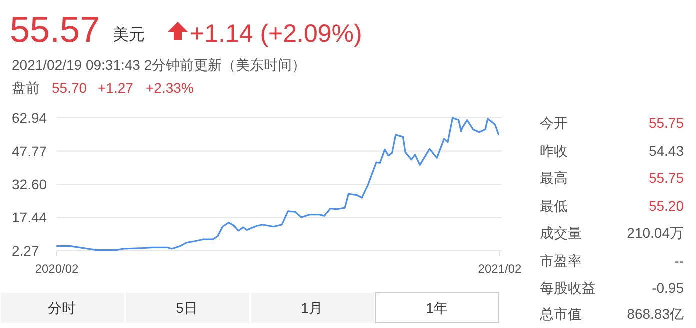 The width and height of the screenshot is (696, 328). I want to click on y-tick-label: 32.60, so click(30, 184).